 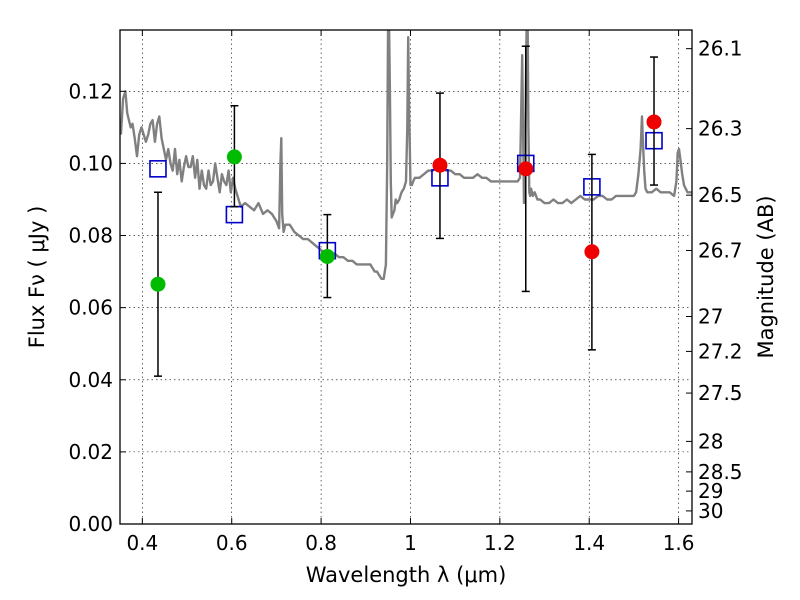 What do you see at coordinates (720, 393) in the screenshot?
I see `mag-tick-label: 27.5` at bounding box center [720, 393].